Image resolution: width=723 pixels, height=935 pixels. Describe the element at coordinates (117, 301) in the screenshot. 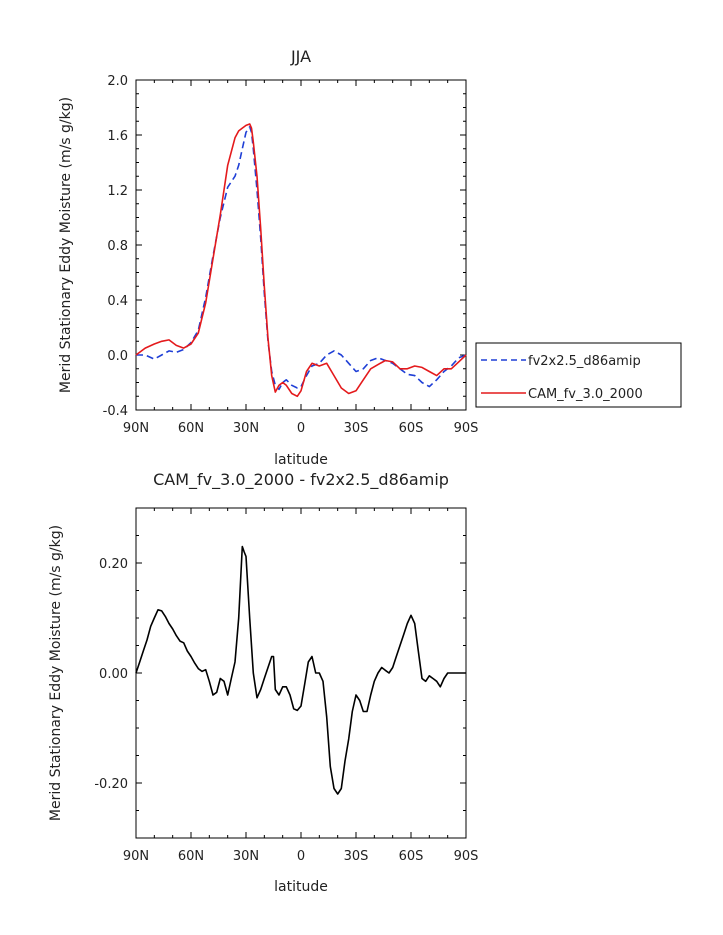

I see `y-tick-label: 0.4` at that location.